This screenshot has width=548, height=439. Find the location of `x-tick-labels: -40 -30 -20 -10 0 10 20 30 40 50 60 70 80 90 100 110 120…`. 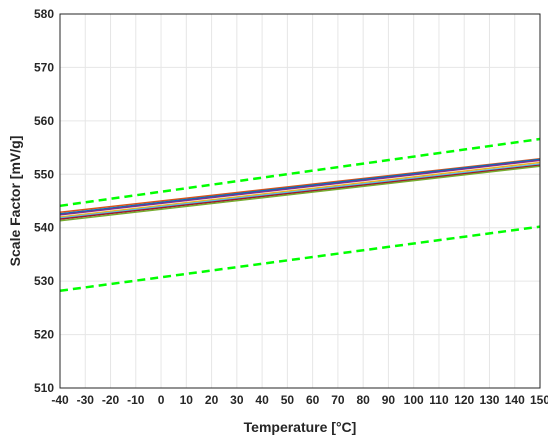

x-tick-labels: -40 -30 -20 -10 0 10 20 30 40 50 60 70 80 90 100 110 120… is located at coordinates (299, 400).